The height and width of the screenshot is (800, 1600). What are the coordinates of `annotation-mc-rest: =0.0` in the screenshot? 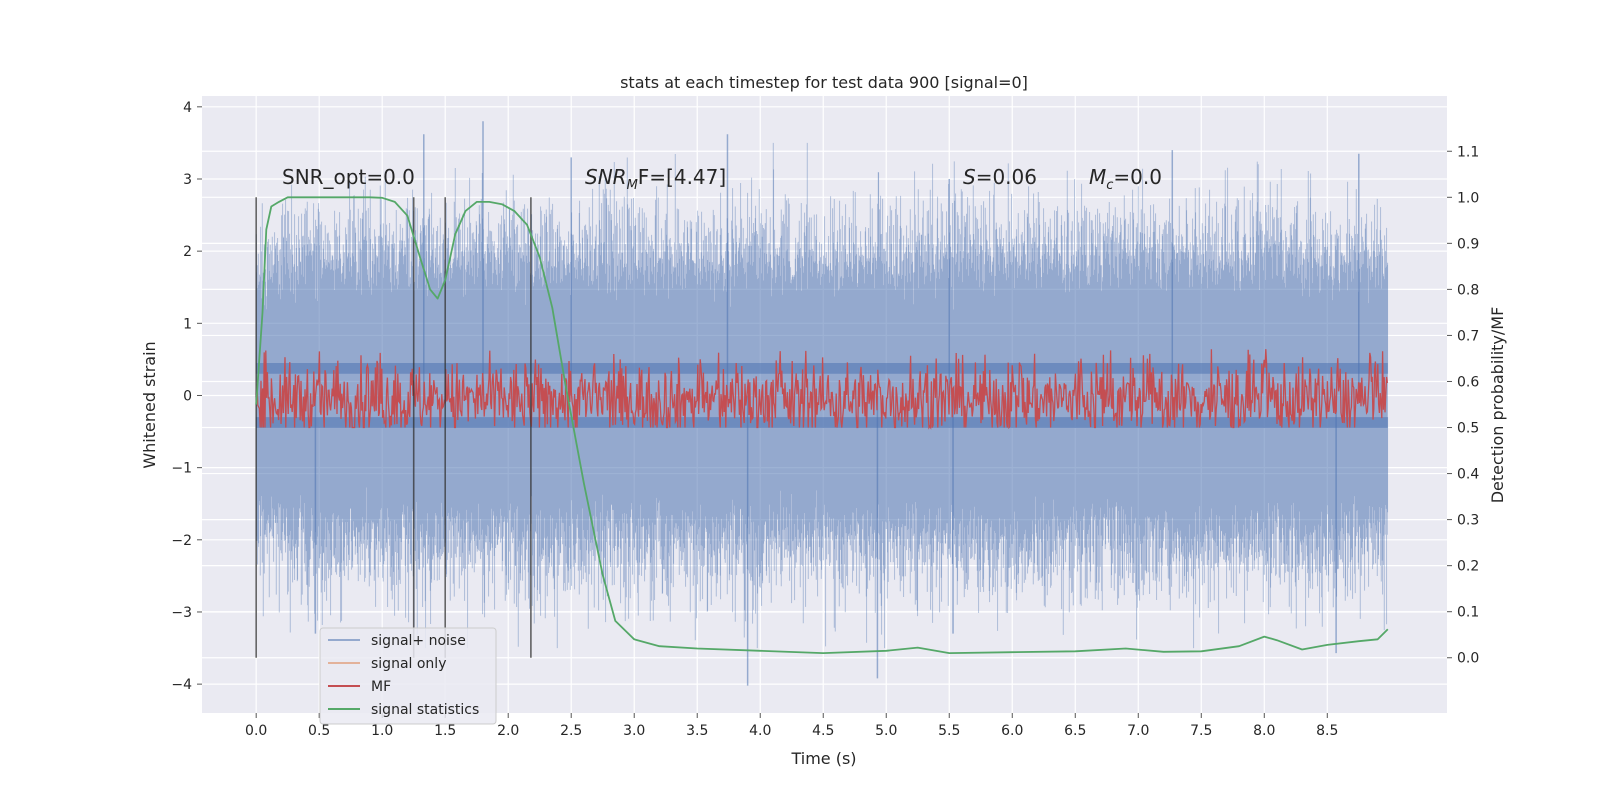 It's located at (1137, 177).